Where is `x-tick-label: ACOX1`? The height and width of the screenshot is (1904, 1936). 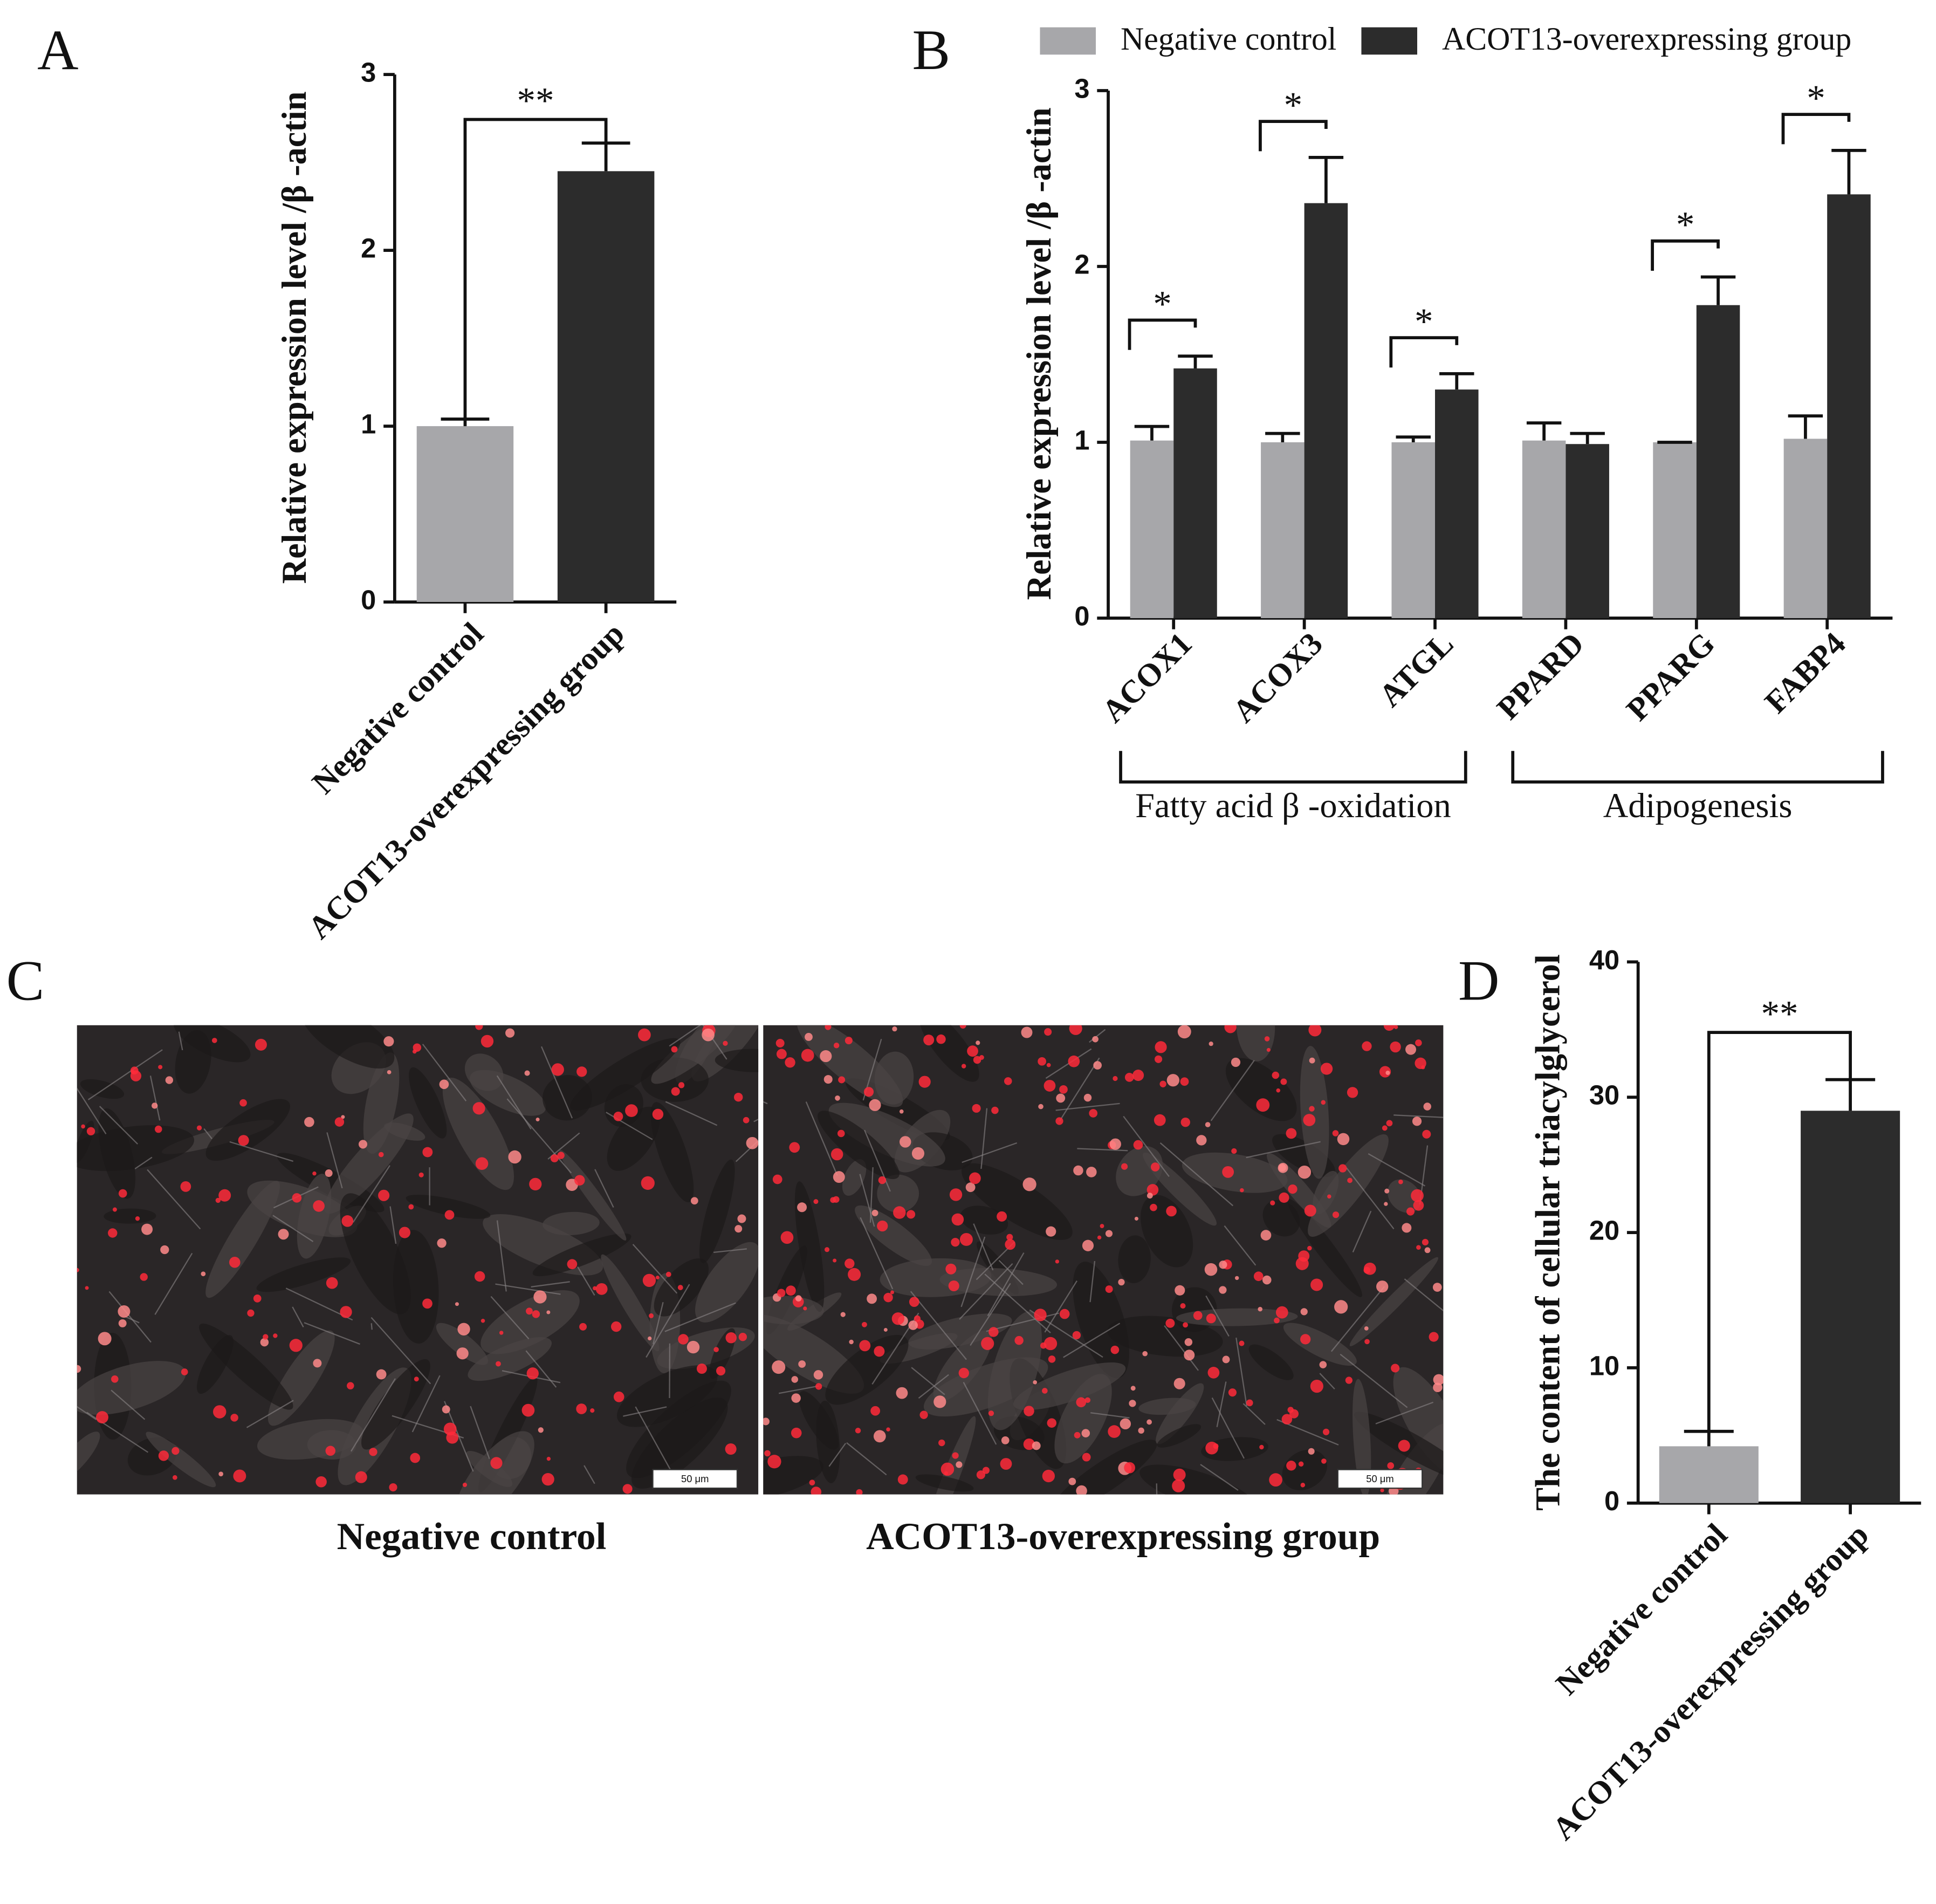
x-tick-label: ACOX1 is located at coordinates (1146, 677).